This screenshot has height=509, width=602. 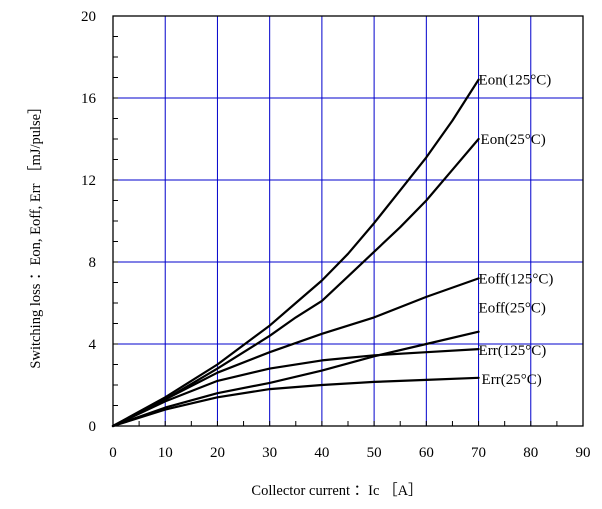 What do you see at coordinates (515, 81) in the screenshot?
I see `series-label: Eon(125°C)` at bounding box center [515, 81].